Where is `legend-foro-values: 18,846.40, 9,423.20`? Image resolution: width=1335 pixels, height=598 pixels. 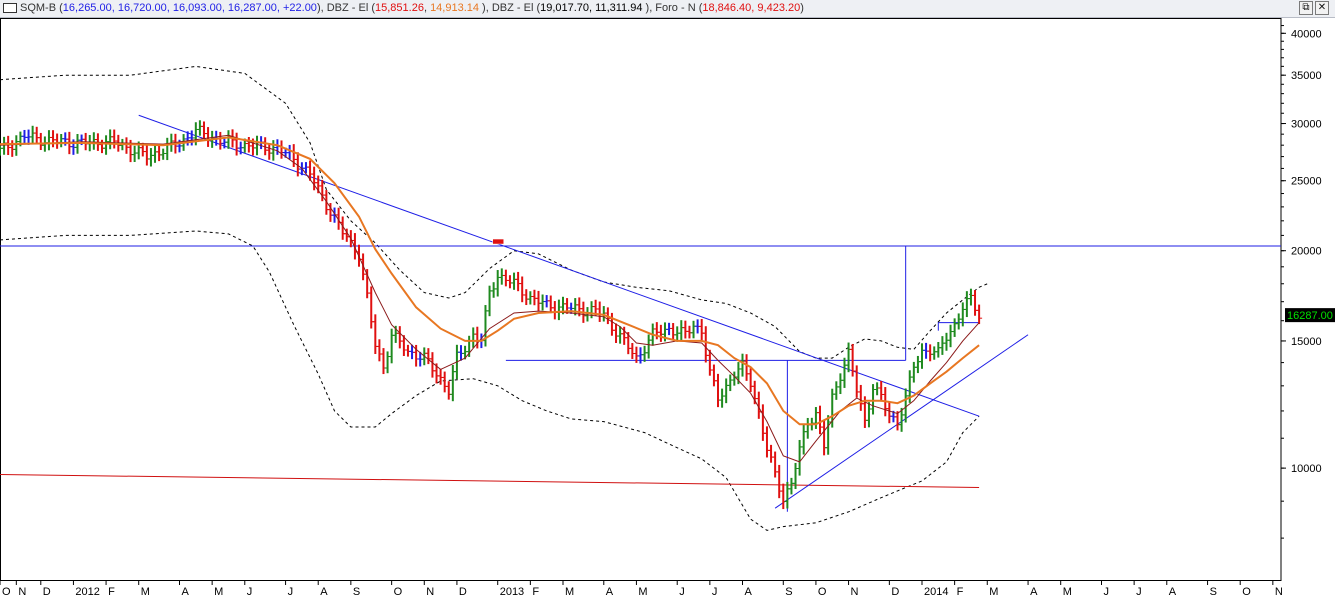 legend-foro-values: 18,846.40, 9,423.20 is located at coordinates (751, 8).